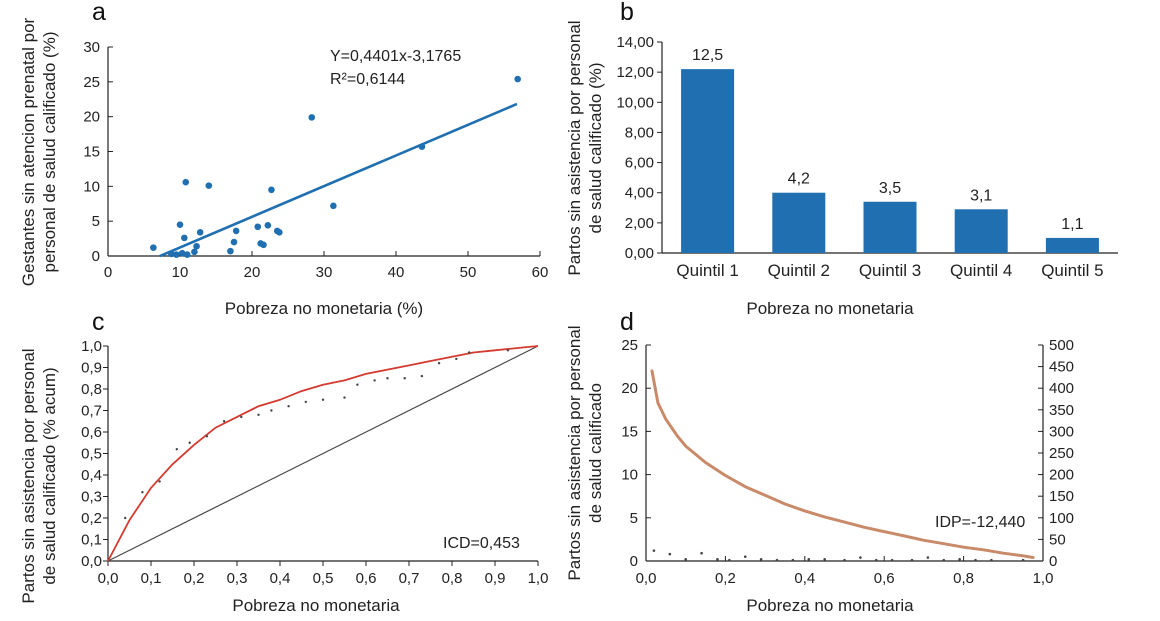  I want to click on panel-d-y-right-tick-label: 450, so click(1061, 367).